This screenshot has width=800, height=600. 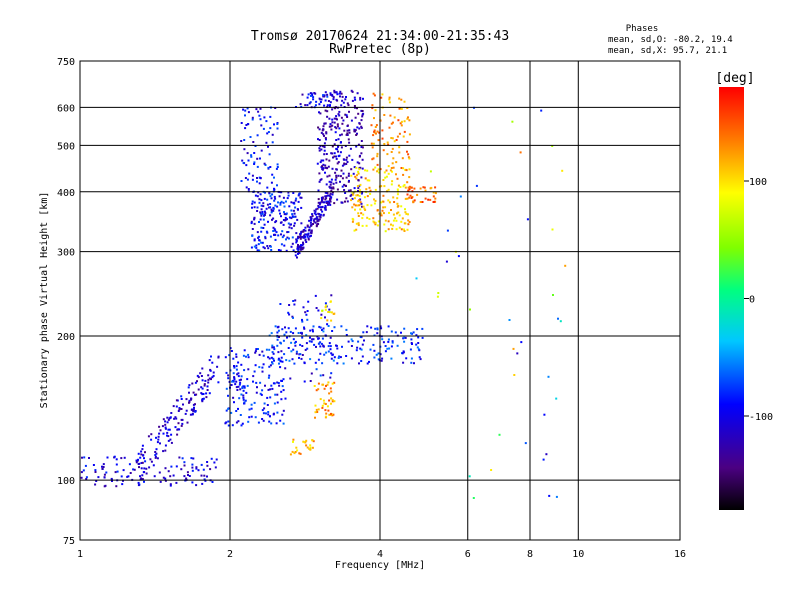 I want to click on x-axis-label: Frequency [MHz], so click(x=380, y=565).